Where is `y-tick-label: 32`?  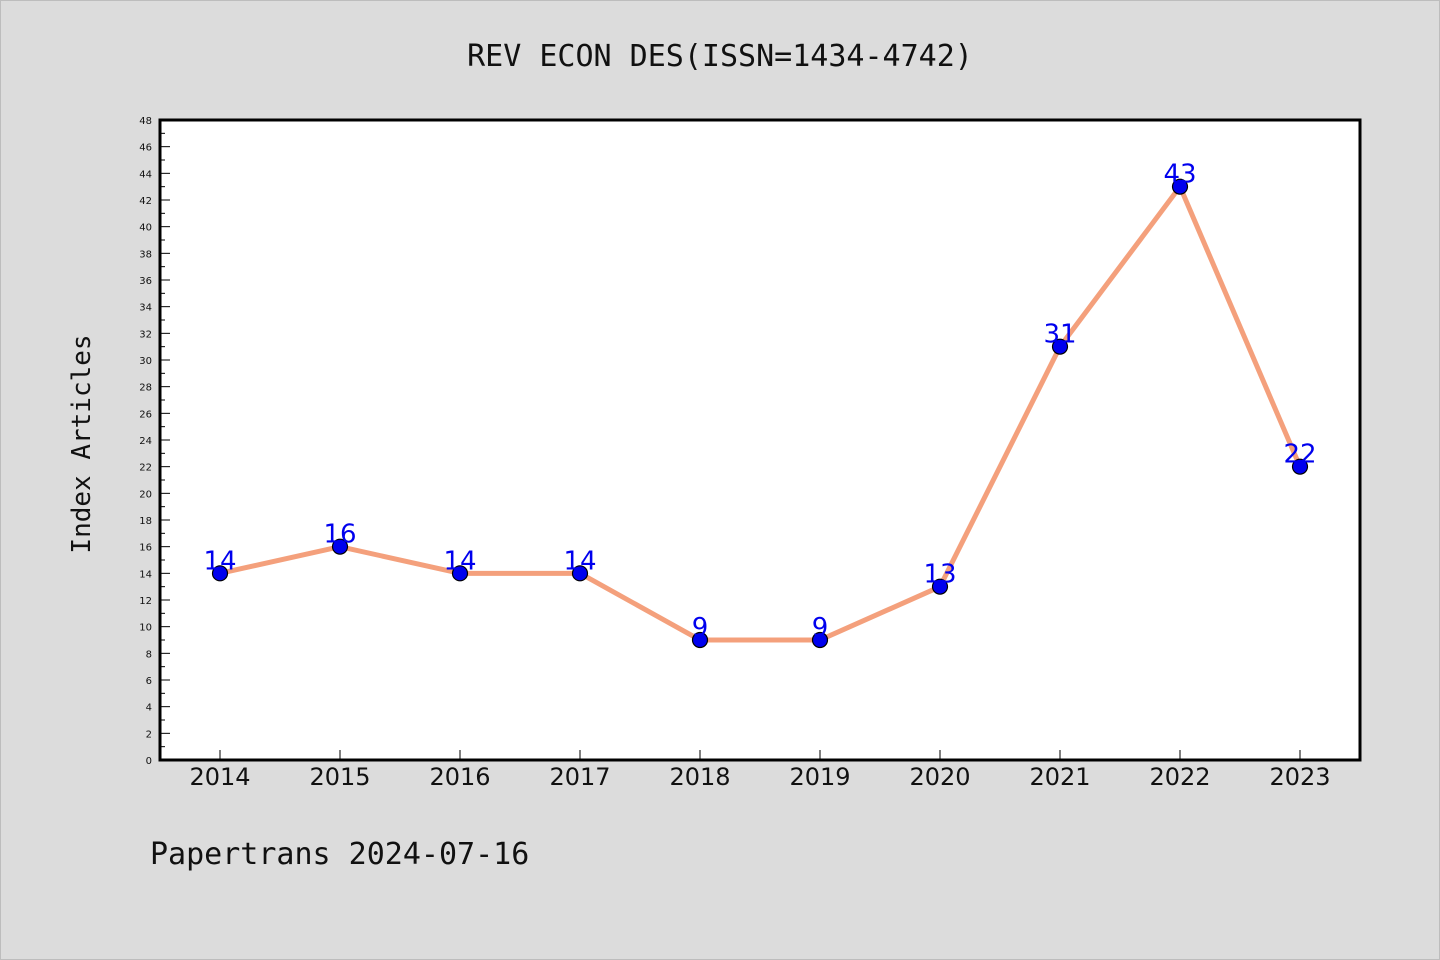 y-tick-label: 32 is located at coordinates (145, 334).